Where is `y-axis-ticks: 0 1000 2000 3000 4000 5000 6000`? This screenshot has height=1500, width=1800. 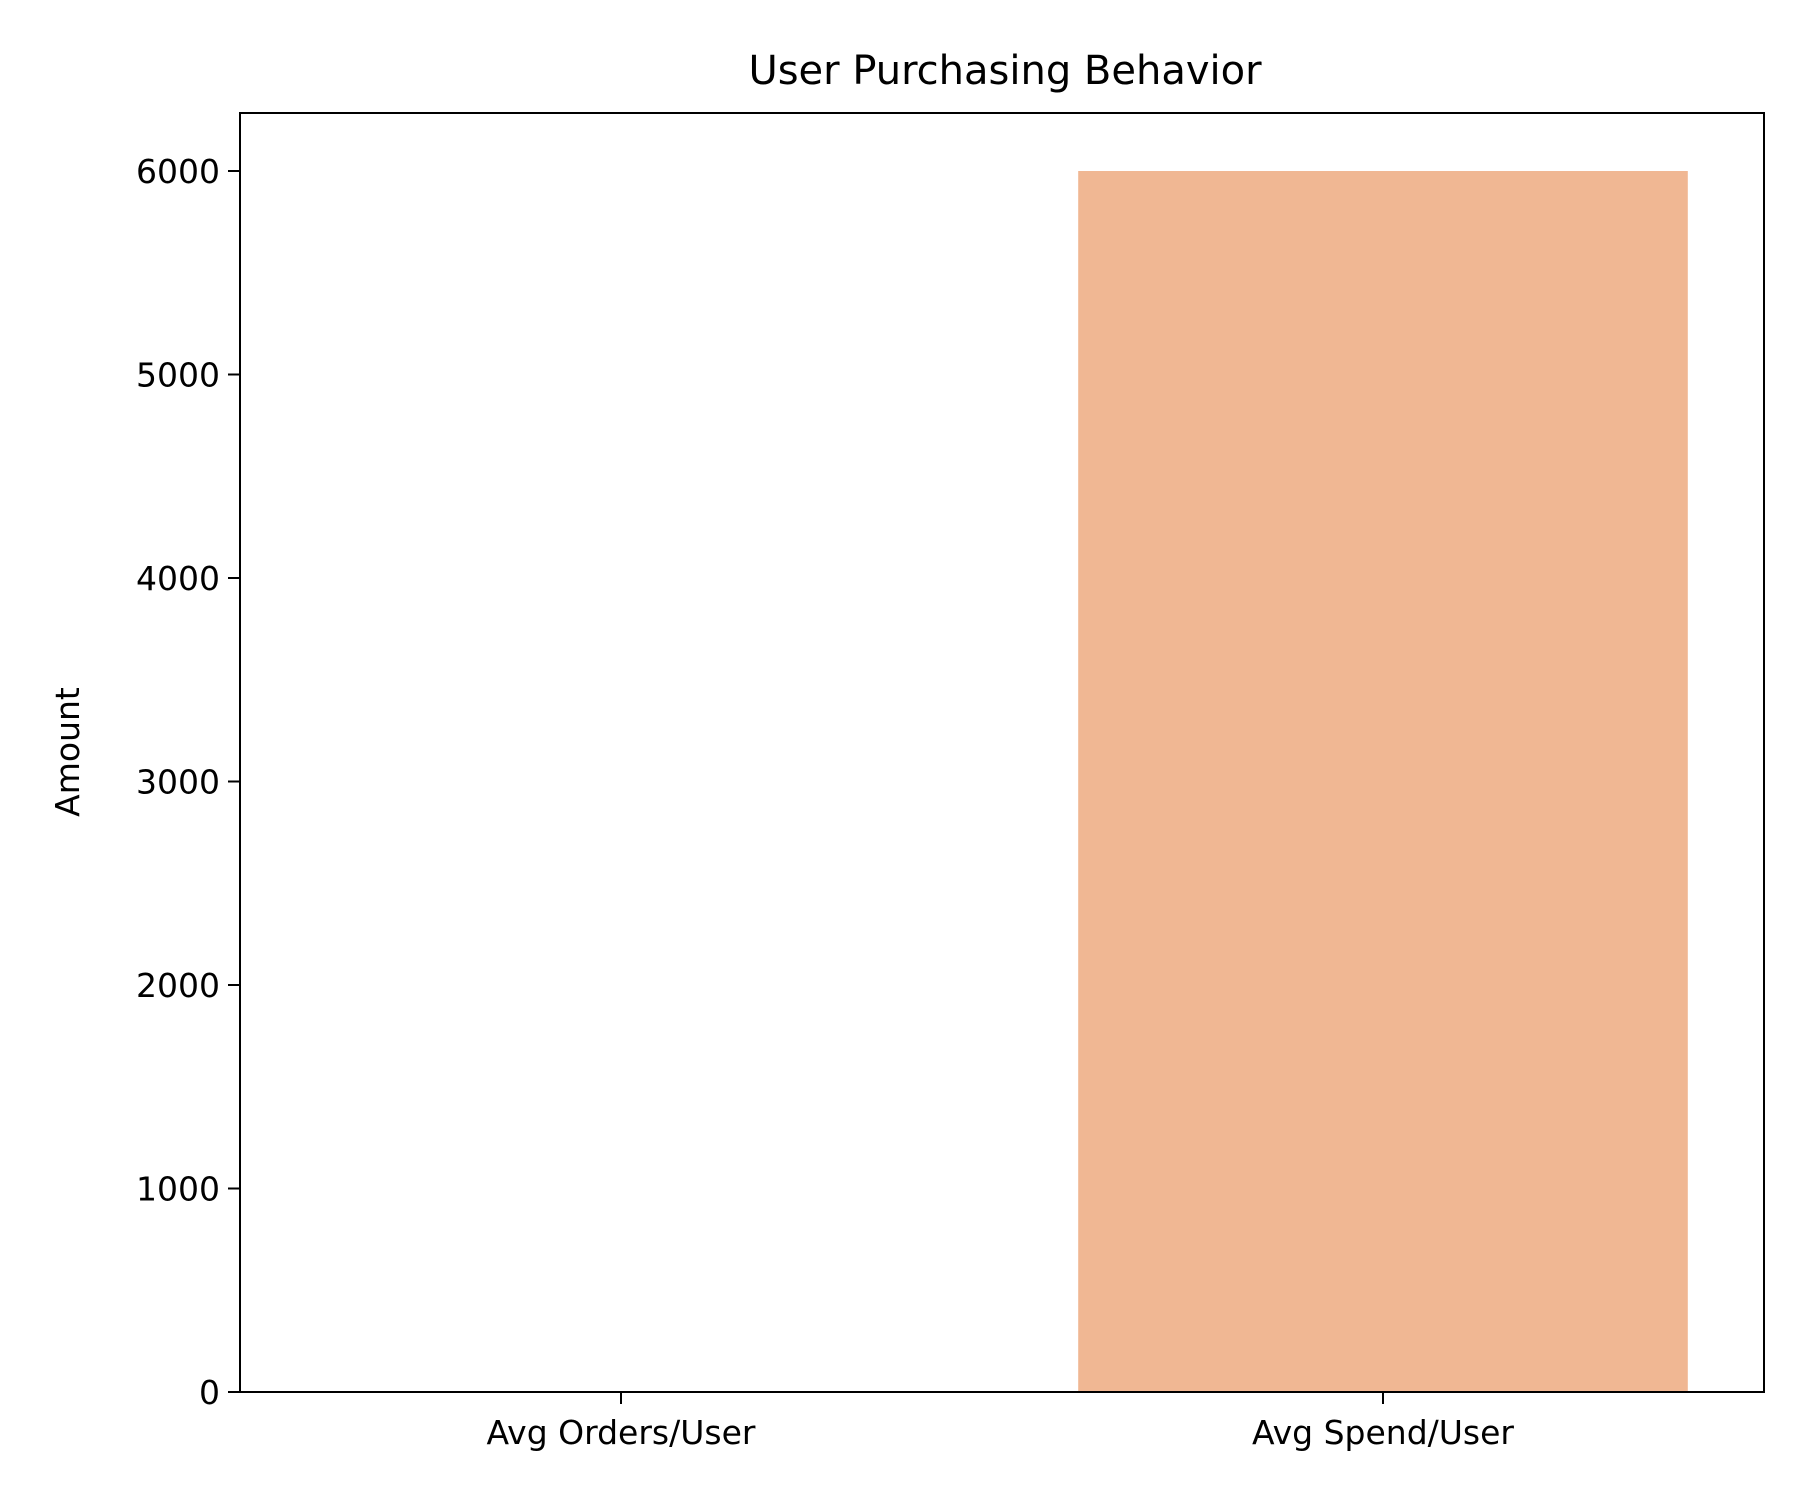
y-axis-ticks: 0 1000 2000 3000 4000 5000 6000 is located at coordinates (188, 782).